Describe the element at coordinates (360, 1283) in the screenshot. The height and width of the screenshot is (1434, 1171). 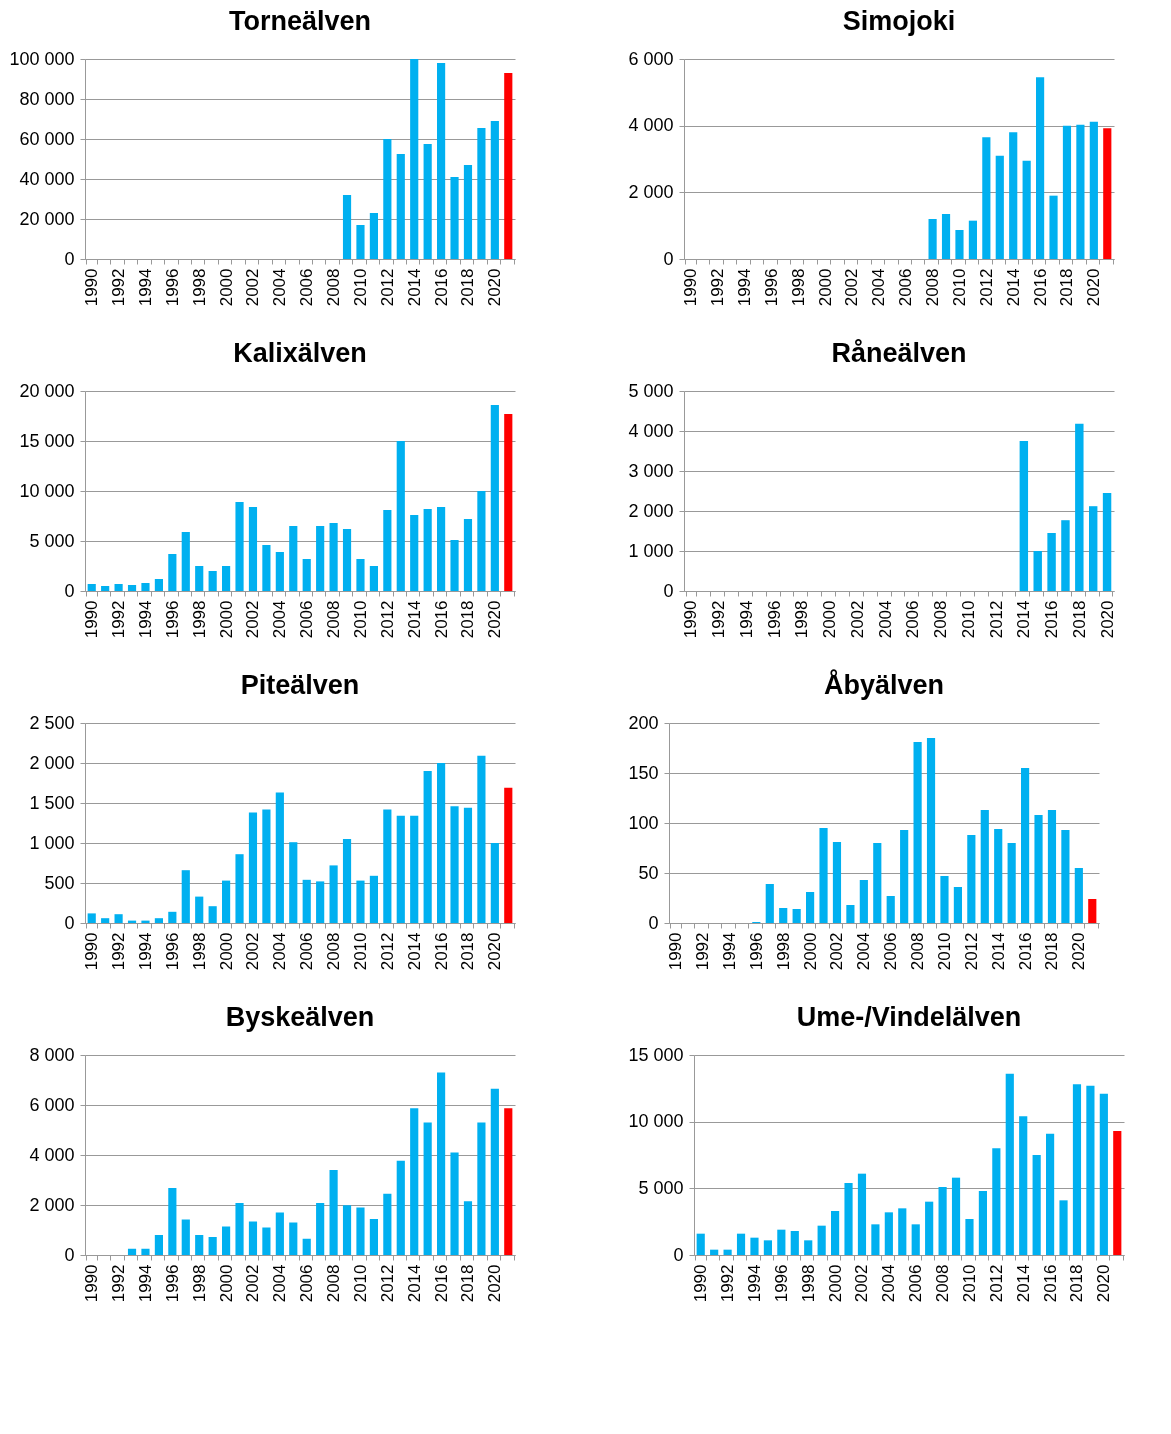
I see `x-tick-label: 2010` at that location.